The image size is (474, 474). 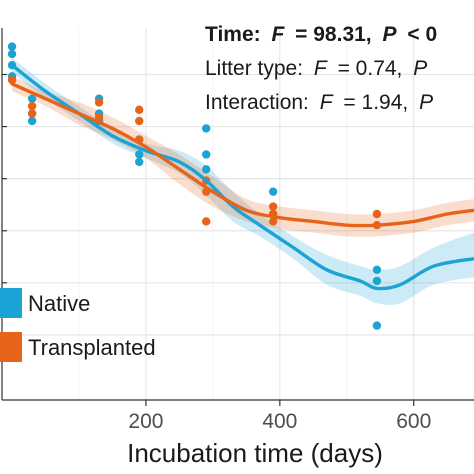 I want to click on x-tick-label: 600, so click(x=413, y=421).